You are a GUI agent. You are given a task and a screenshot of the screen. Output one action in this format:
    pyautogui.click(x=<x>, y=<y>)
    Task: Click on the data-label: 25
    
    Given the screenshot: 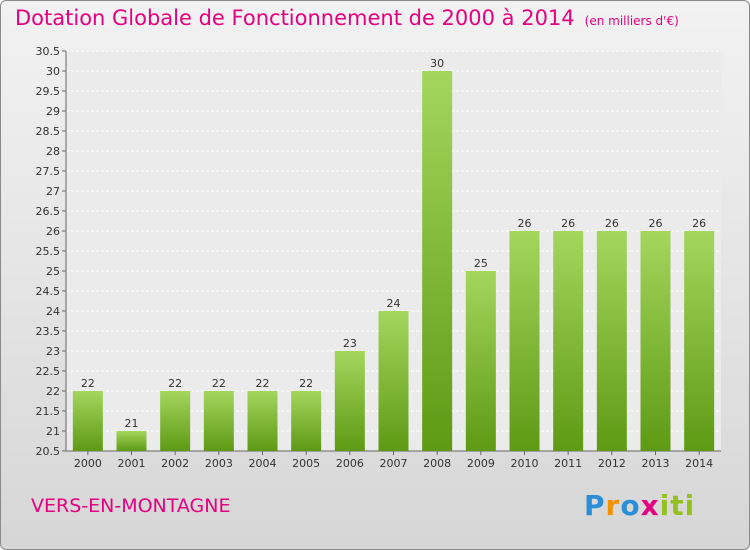 What is the action you would take?
    pyautogui.click(x=481, y=263)
    